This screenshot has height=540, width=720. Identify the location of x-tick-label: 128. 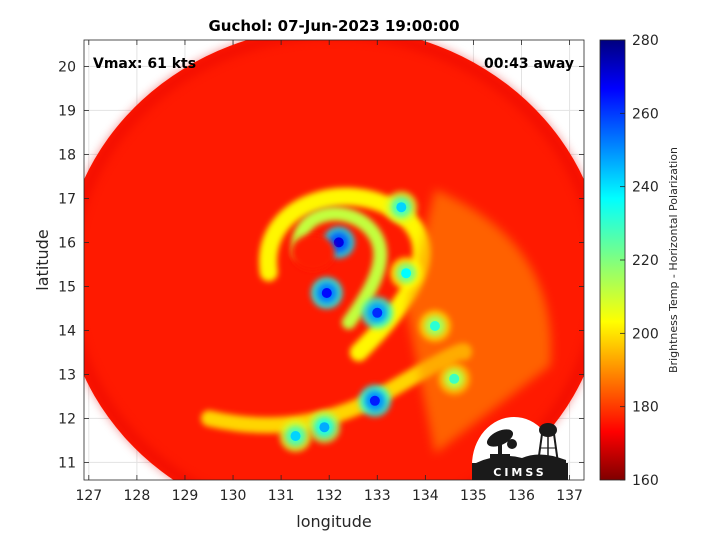
(137, 496).